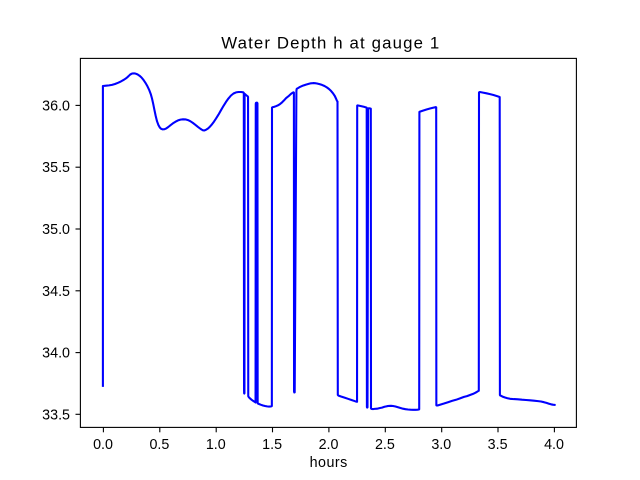 The image size is (640, 480). I want to click on svg-text: 0.5, so click(159, 445).